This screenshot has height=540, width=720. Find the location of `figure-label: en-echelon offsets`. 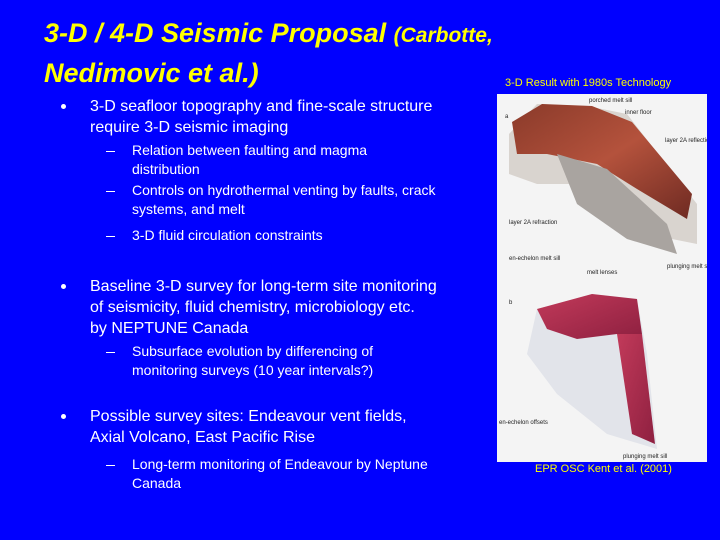

figure-label: en-echelon offsets is located at coordinates (523, 423).